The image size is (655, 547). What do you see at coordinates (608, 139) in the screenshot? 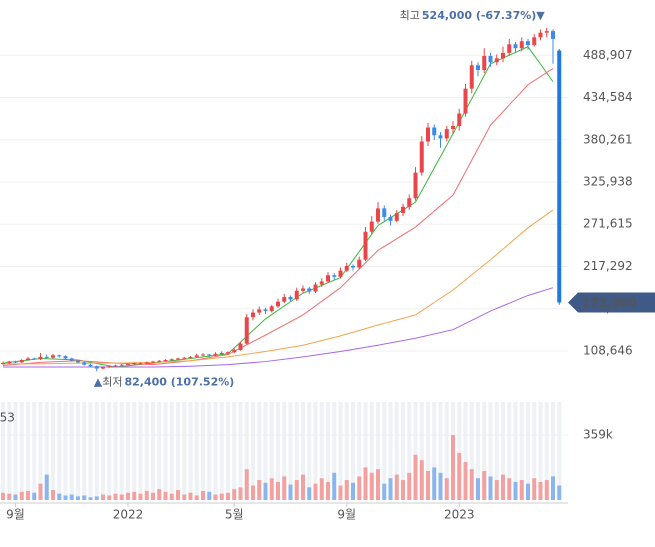
I see `y-tick-label: 380,261` at bounding box center [608, 139].